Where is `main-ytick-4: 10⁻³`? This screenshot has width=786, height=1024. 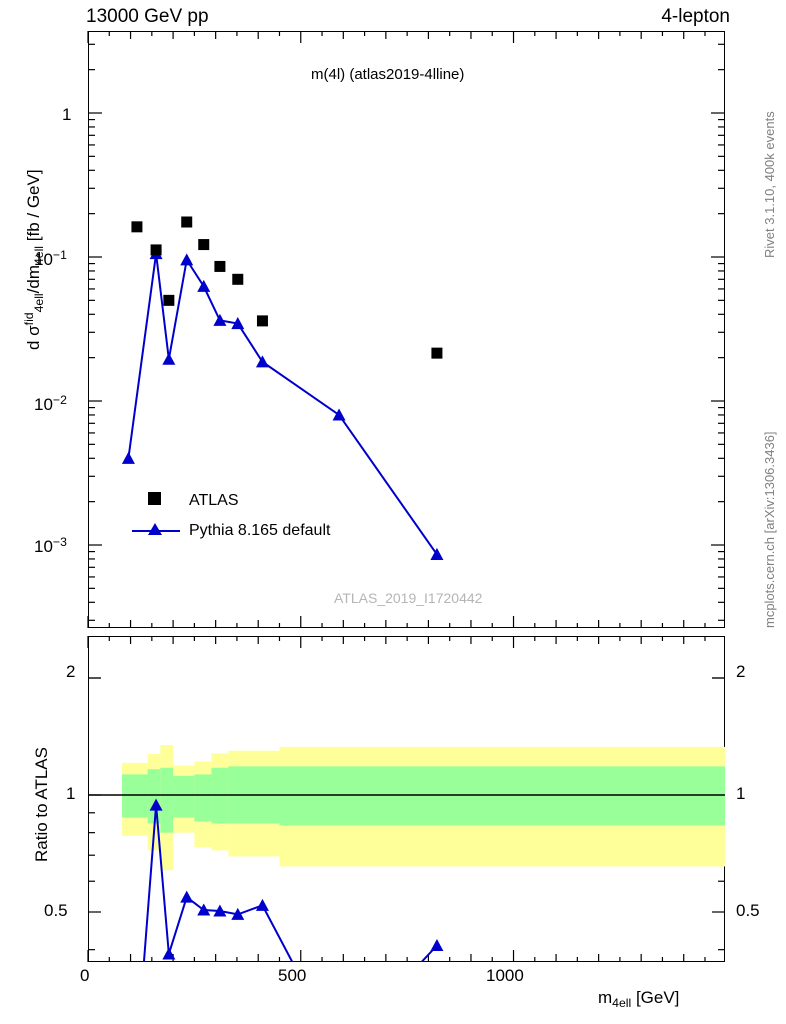
main-ytick-4: 10⁻³ is located at coordinates (50, 546).